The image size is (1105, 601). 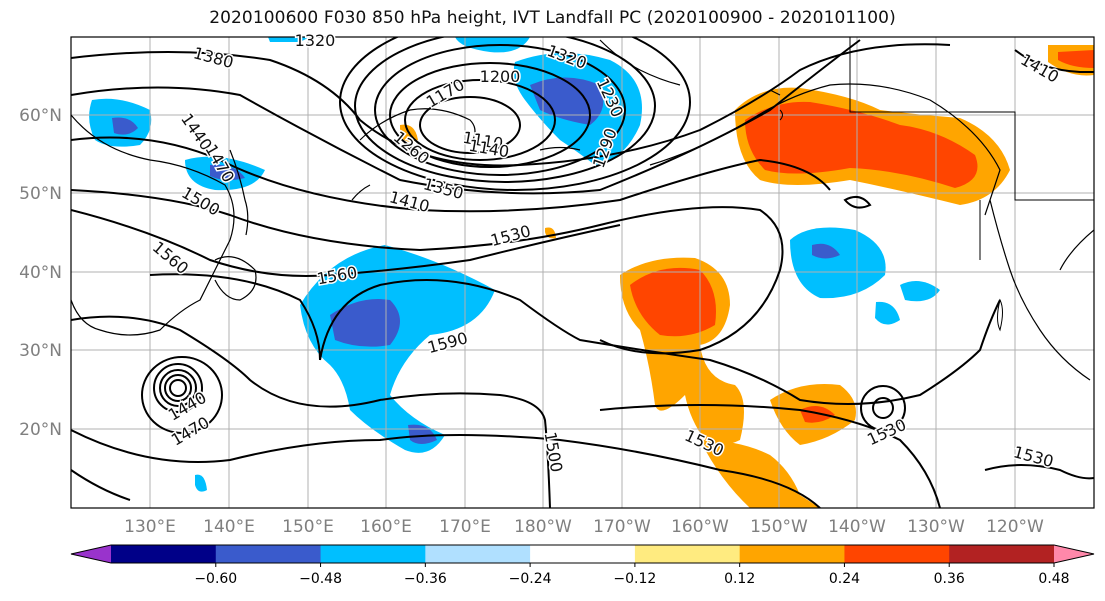 I want to click on latitude-labels: 60°N 50°N 40°N 30°N 20°N, so click(x=40, y=273).